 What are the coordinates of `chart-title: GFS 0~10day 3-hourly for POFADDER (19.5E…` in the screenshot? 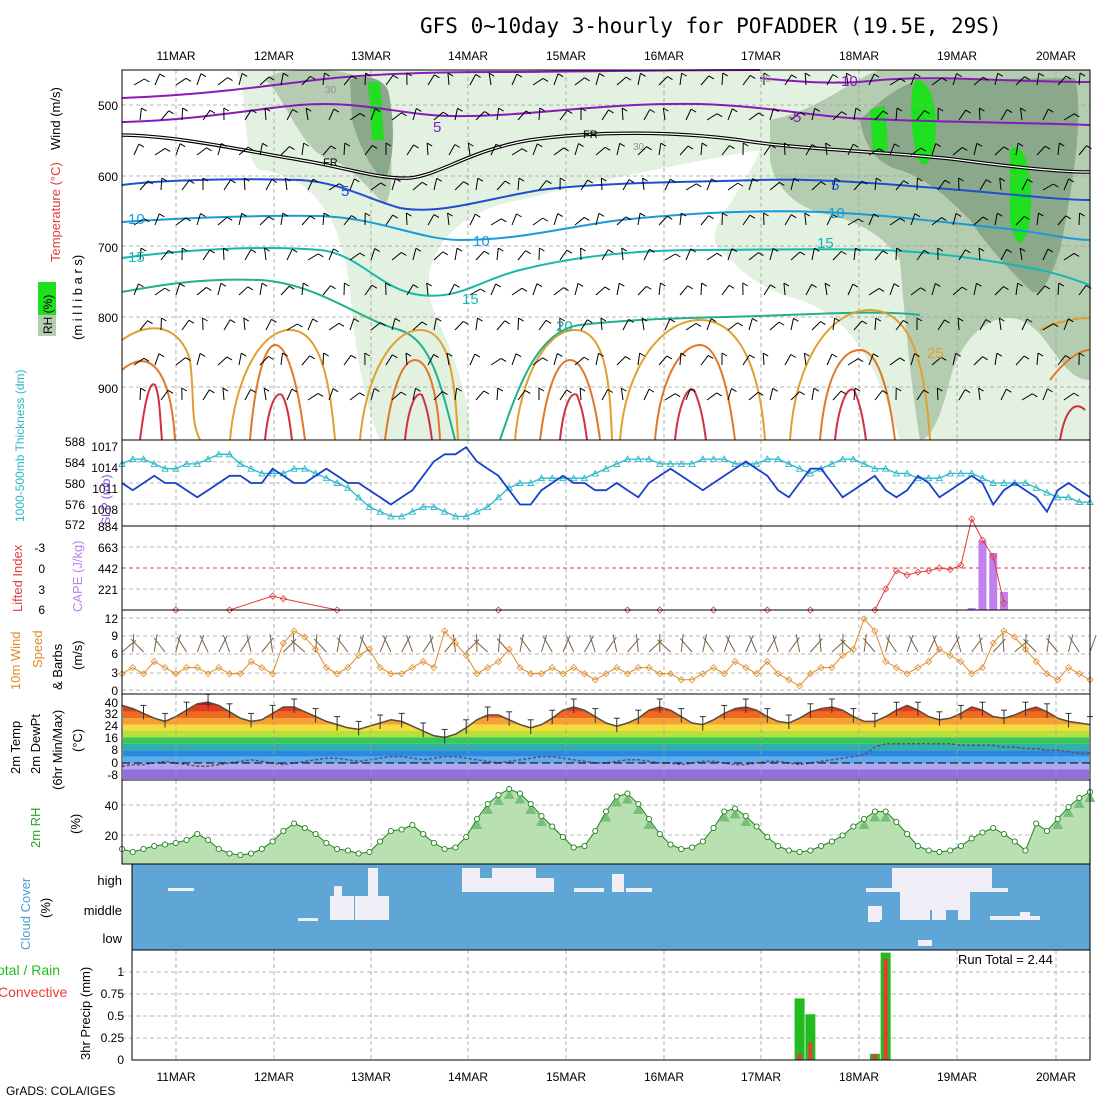 It's located at (711, 26).